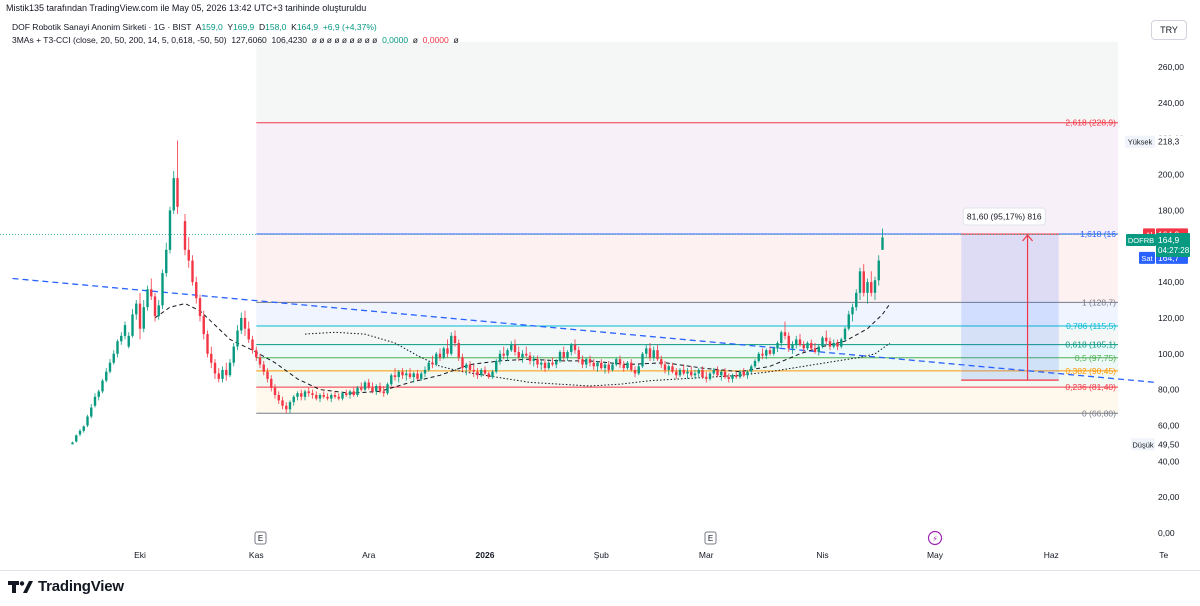 This screenshot has width=1200, height=606. What do you see at coordinates (1169, 425) in the screenshot?
I see `y-tick-label: 60,00` at bounding box center [1169, 425].